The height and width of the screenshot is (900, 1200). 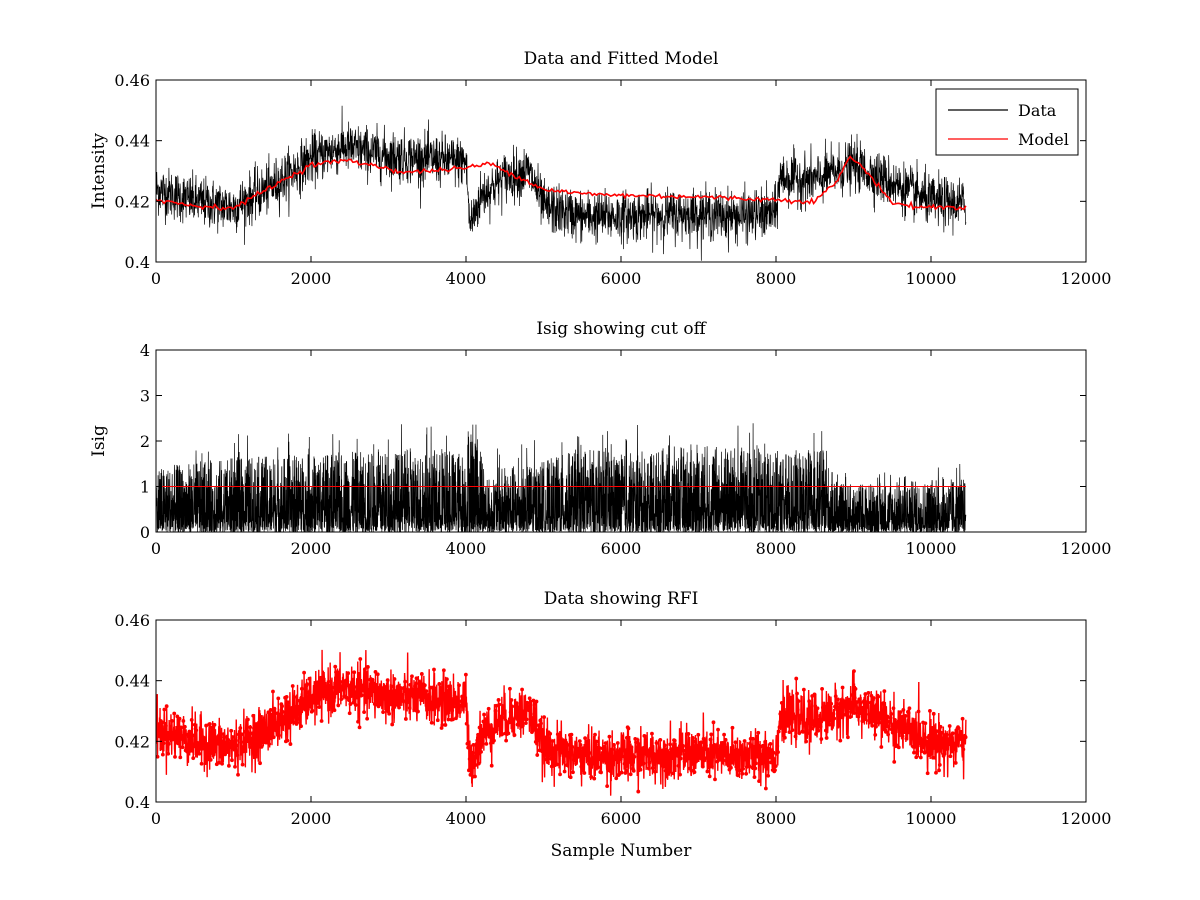 I want to click on x-tick-label: 4000, so click(x=466, y=818).